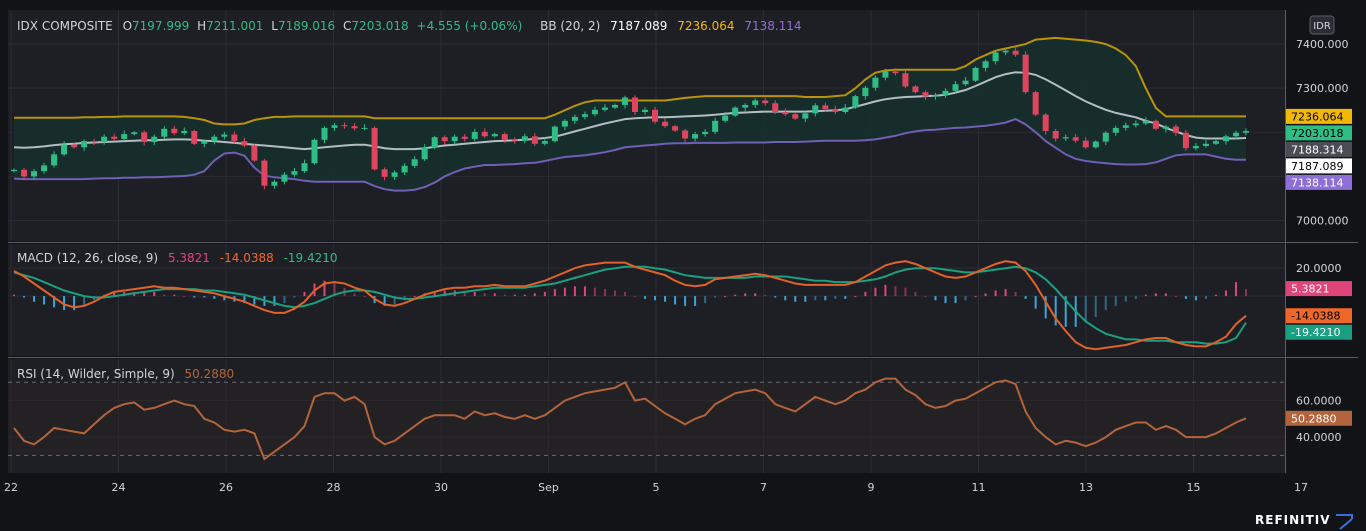  I want to click on date-axis-label: 11, so click(979, 487).